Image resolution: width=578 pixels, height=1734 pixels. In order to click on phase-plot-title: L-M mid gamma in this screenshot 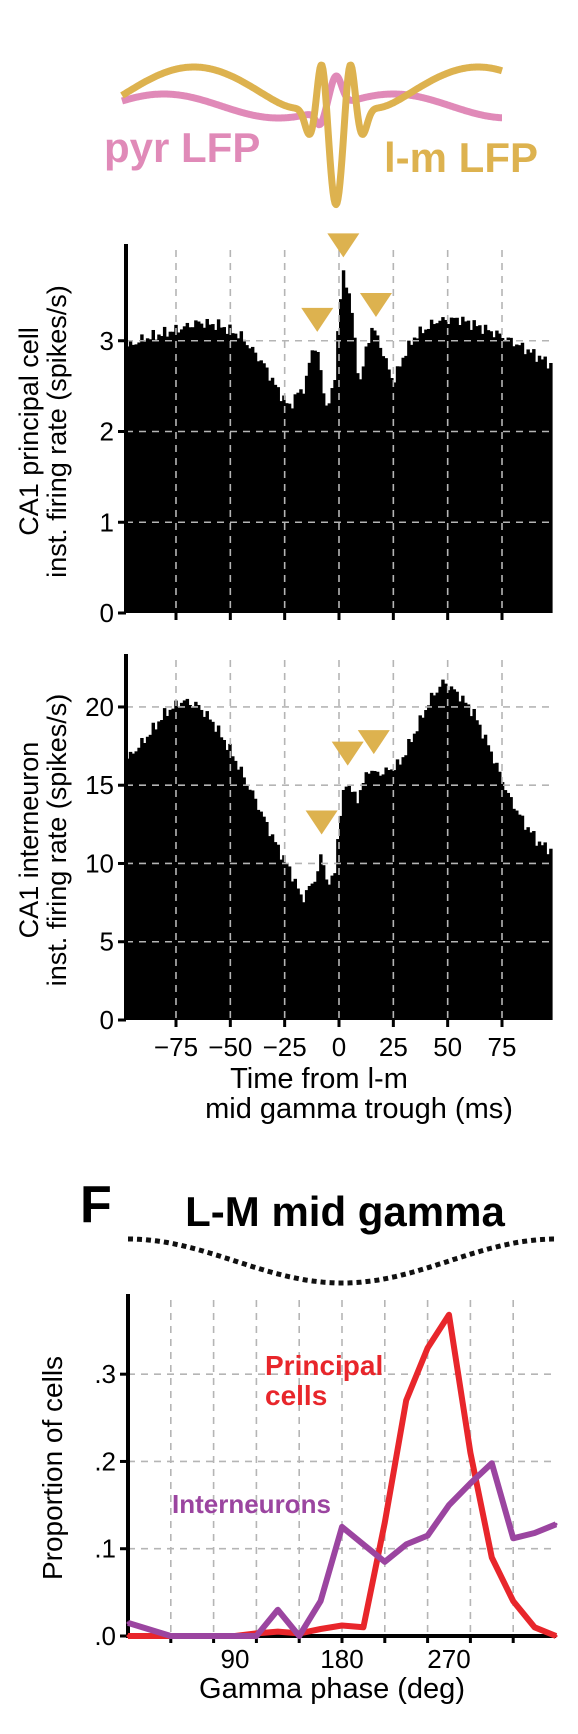, I will do `click(345, 1211)`.